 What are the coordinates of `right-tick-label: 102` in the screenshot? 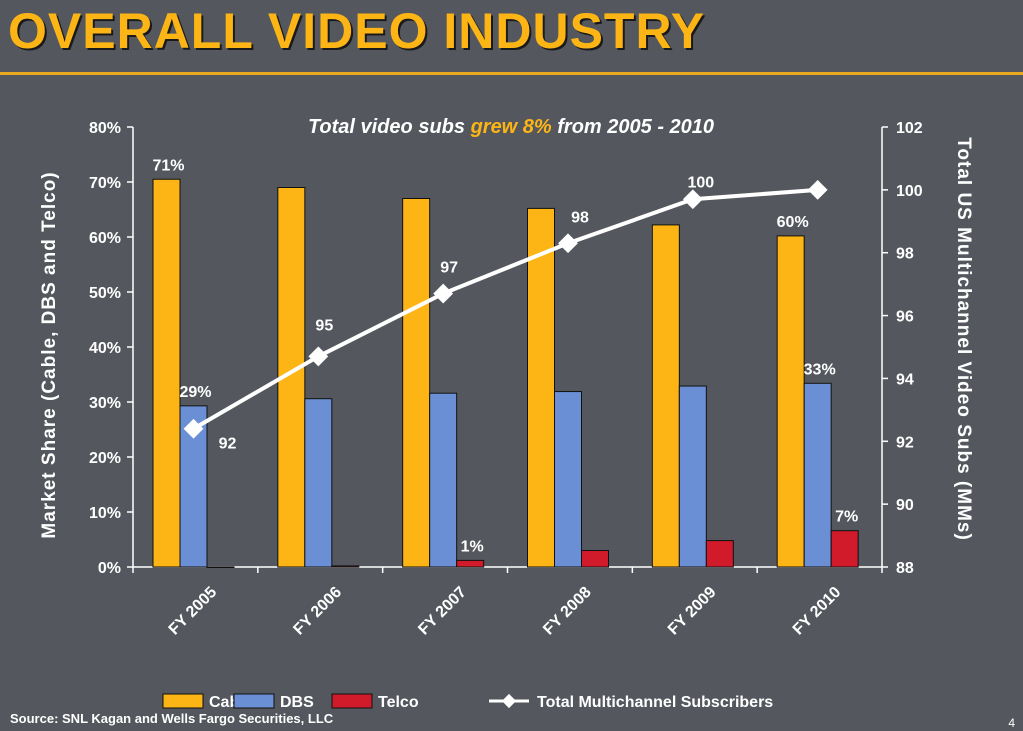 It's located at (909, 128).